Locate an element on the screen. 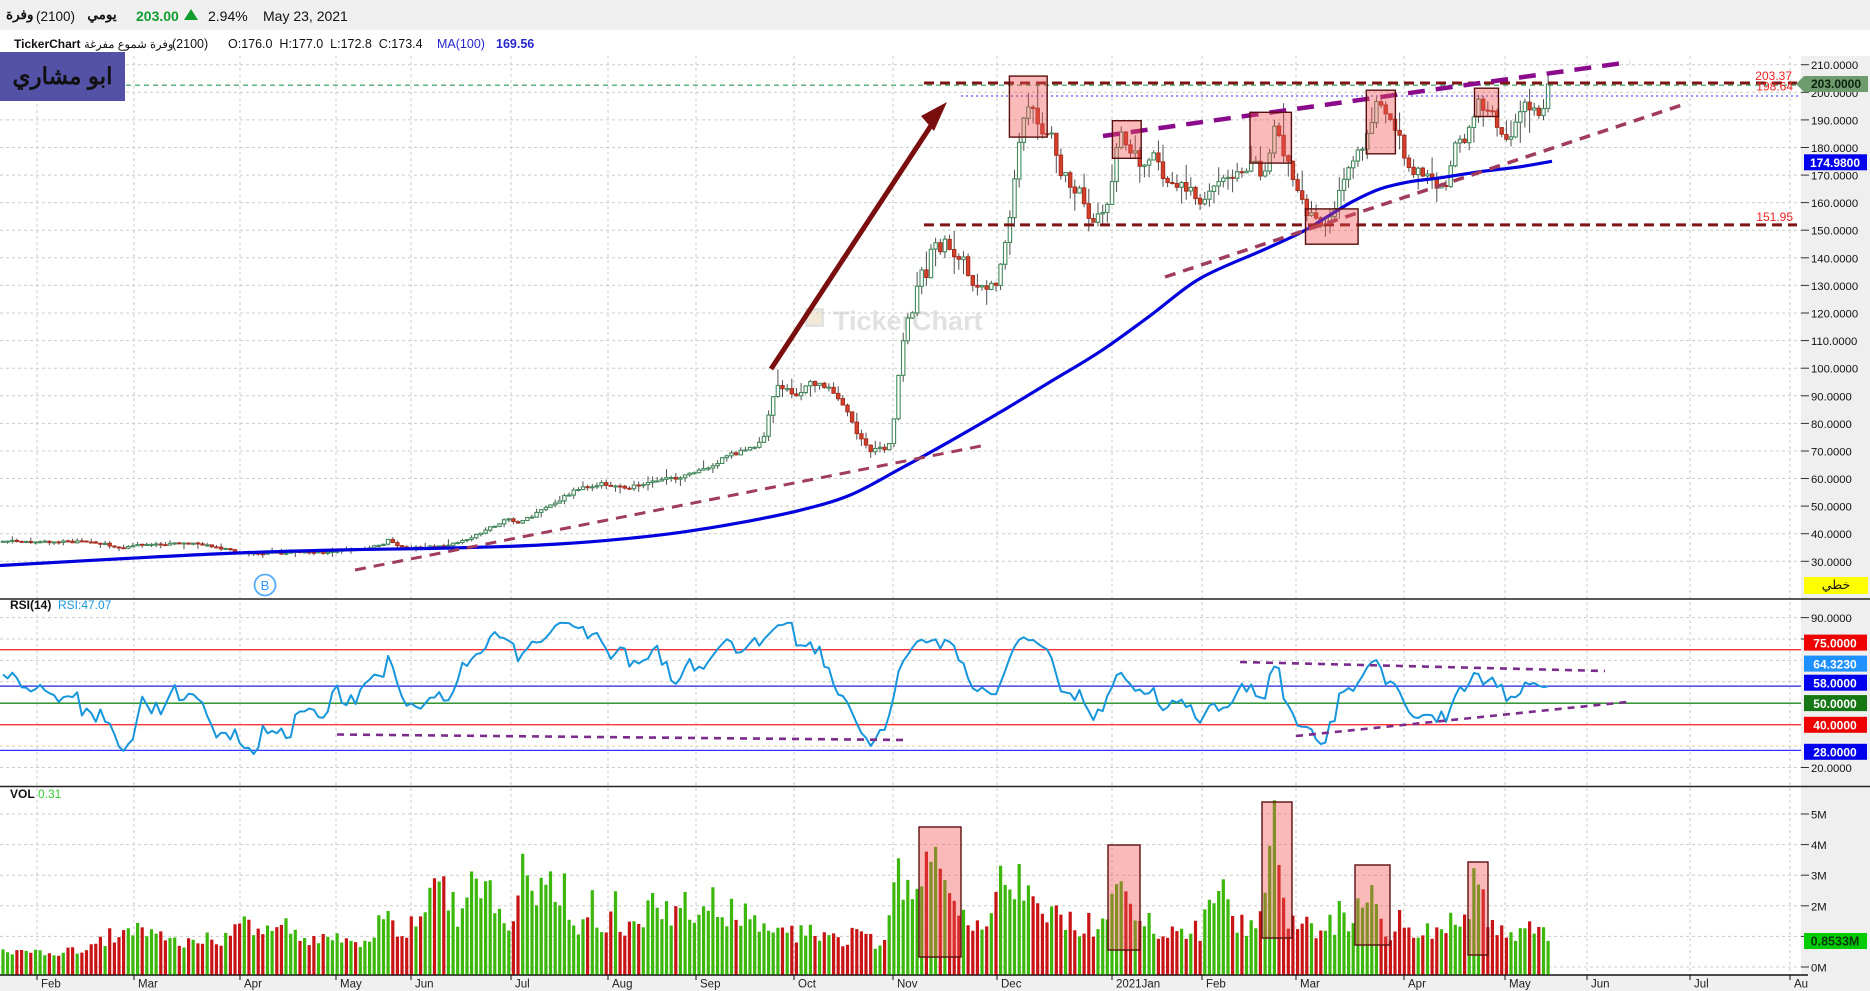 The height and width of the screenshot is (991, 1870). svg-text: 20.0000 is located at coordinates (1831, 769).